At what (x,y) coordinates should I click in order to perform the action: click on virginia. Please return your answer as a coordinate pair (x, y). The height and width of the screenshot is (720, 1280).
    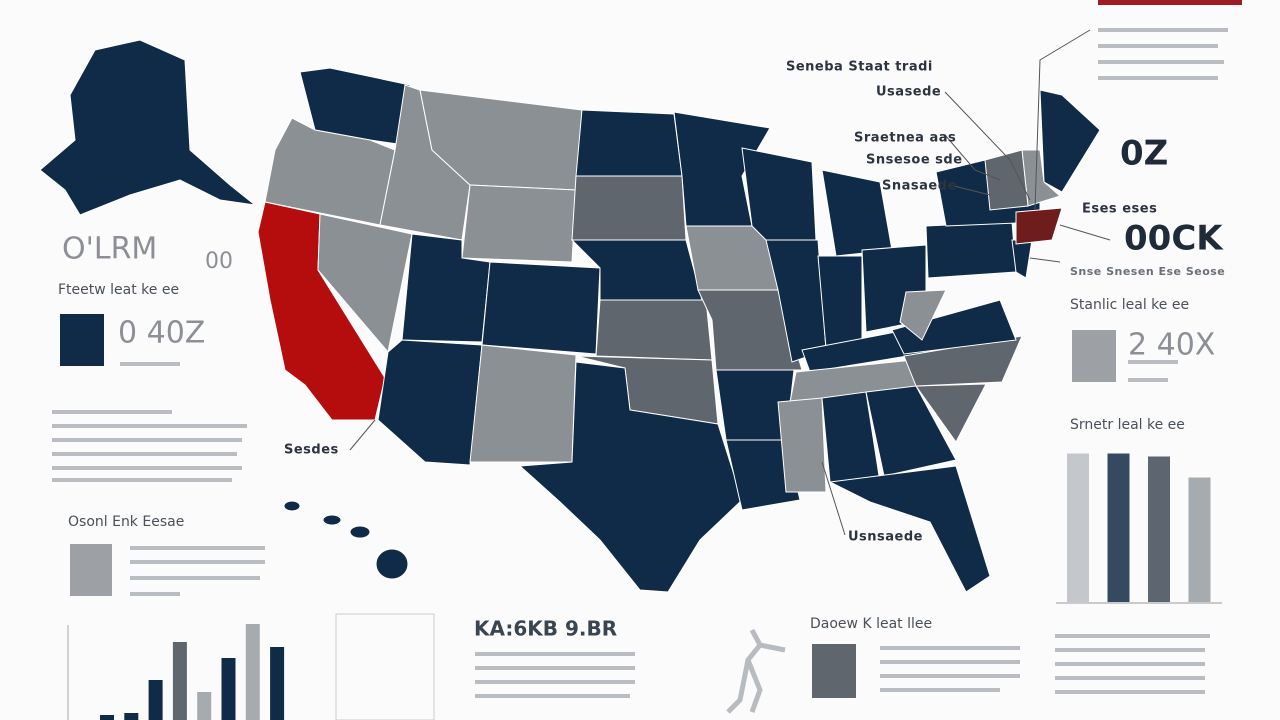
    Looking at the image, I should click on (954, 327).